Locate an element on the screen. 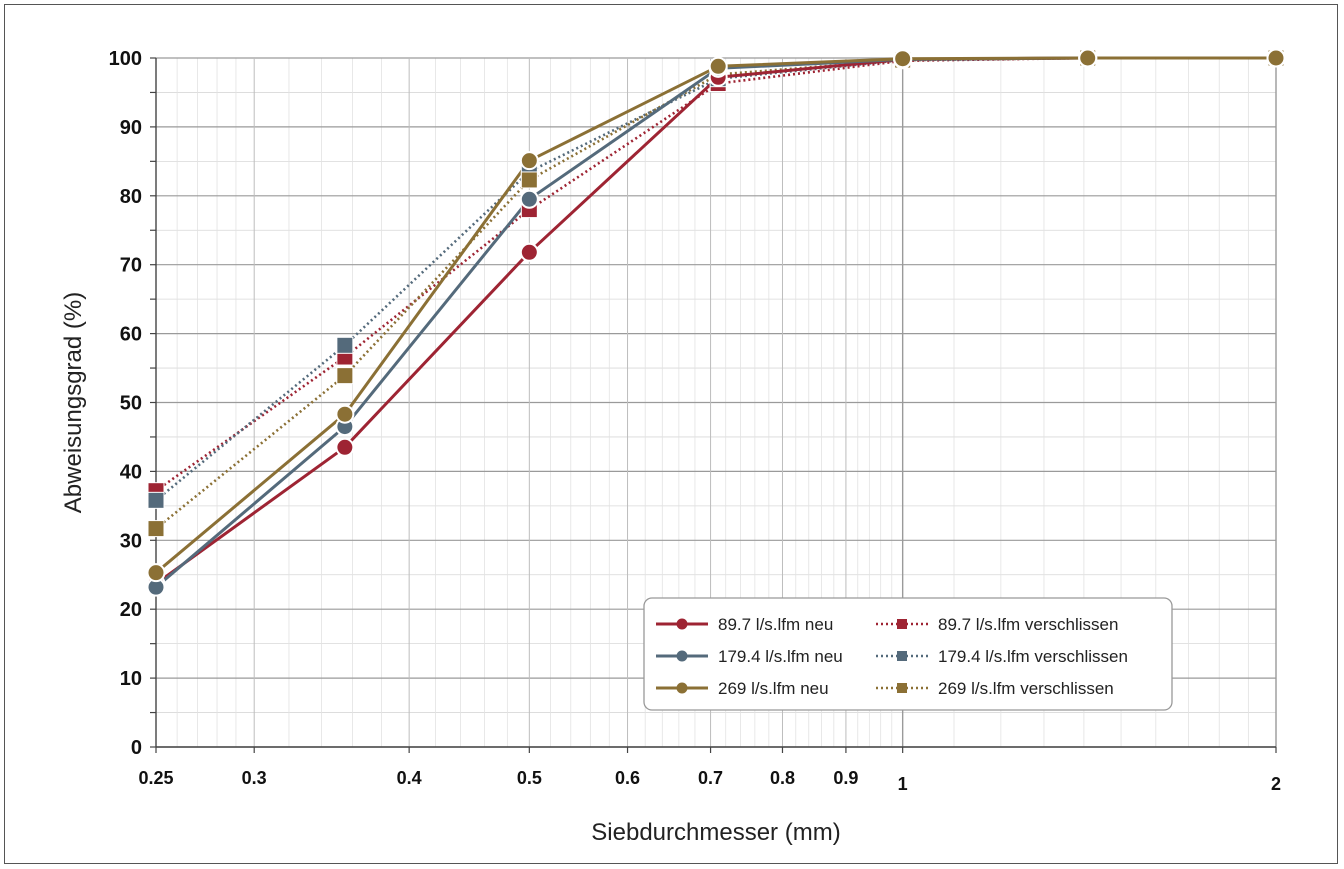 This screenshot has width=1344, height=869. x-tick-label: 0.9 is located at coordinates (845, 778).